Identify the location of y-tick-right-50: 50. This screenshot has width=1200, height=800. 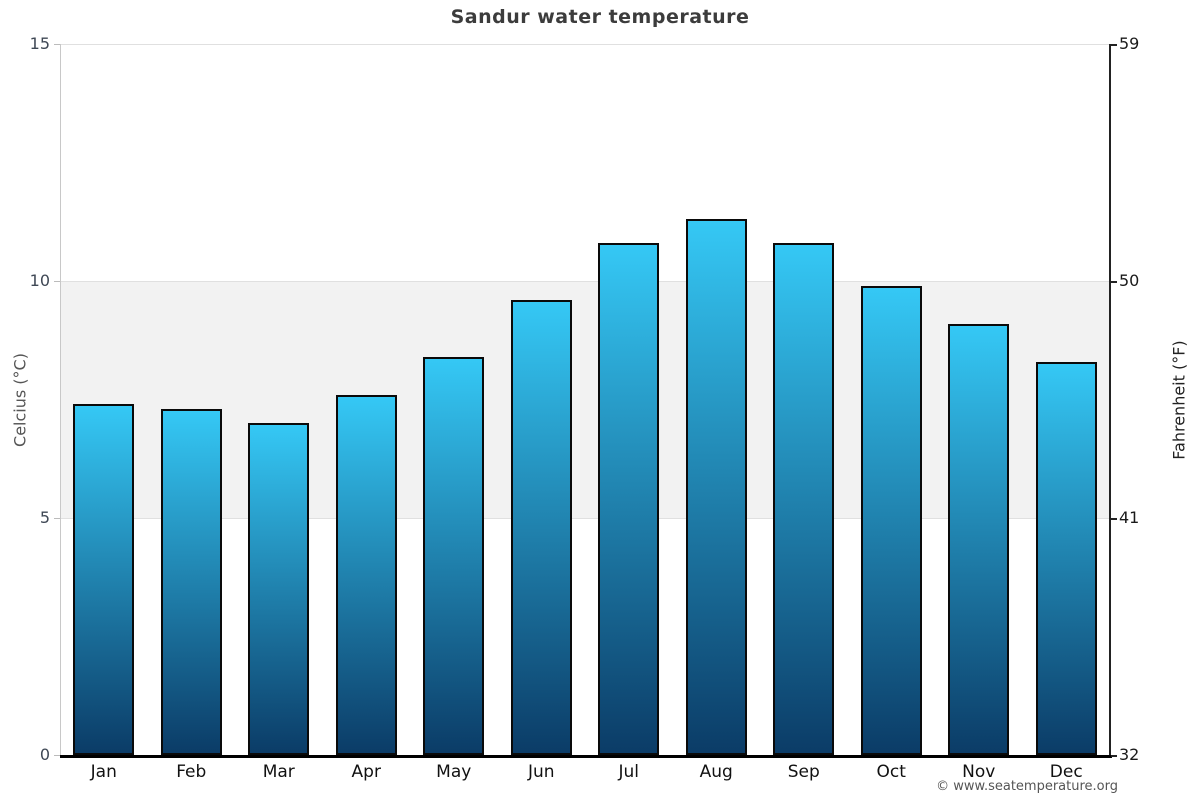
(1129, 280).